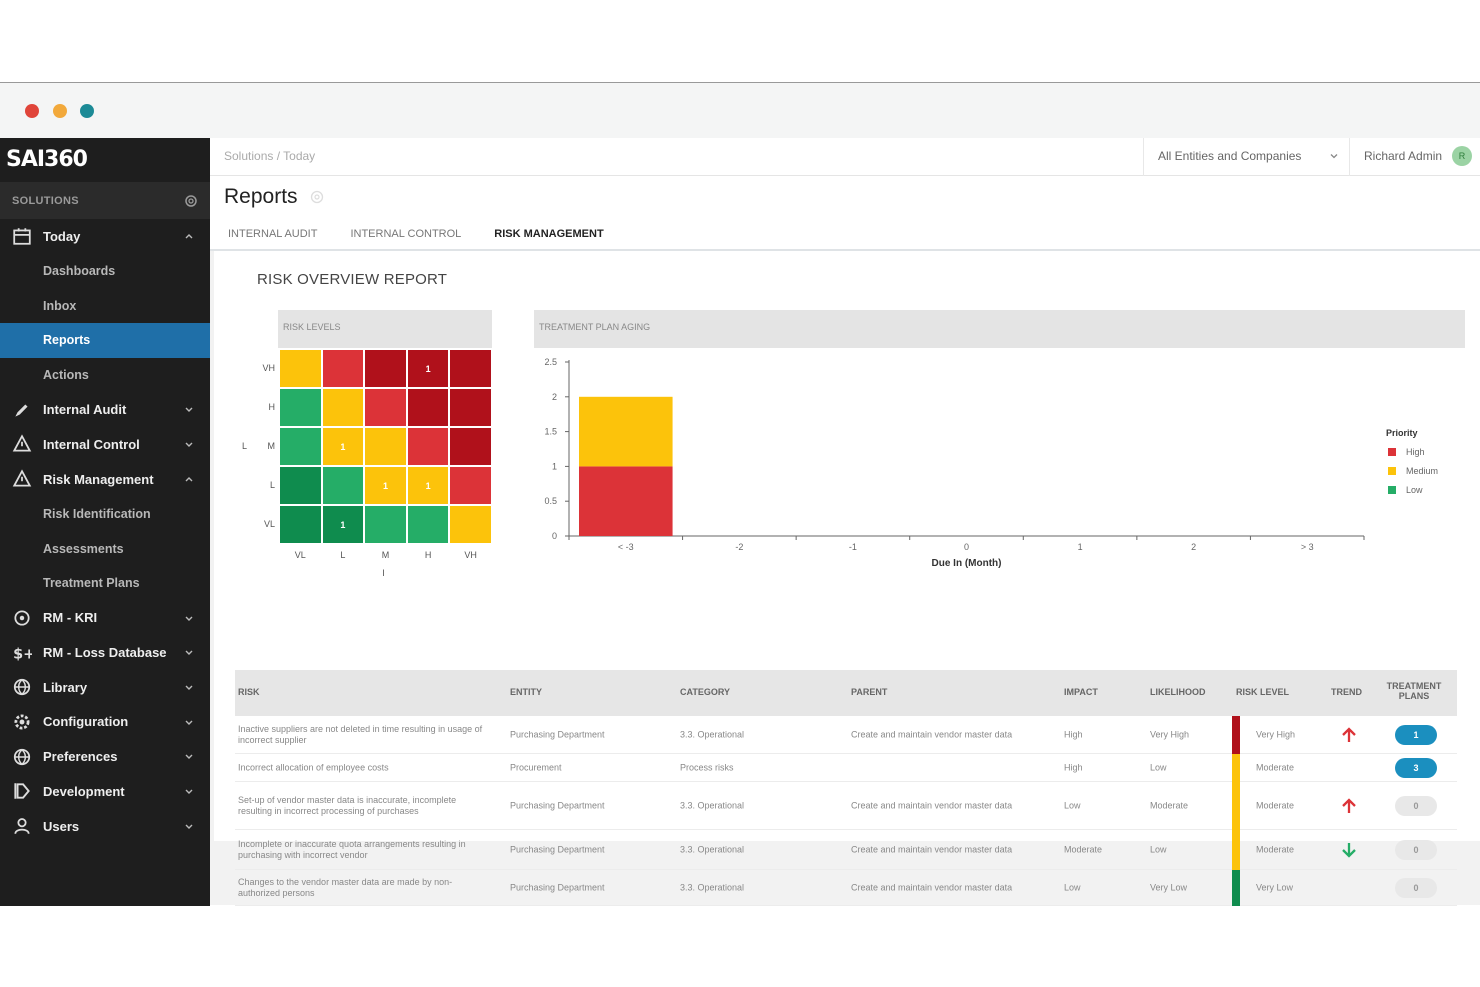 This screenshot has height=987, width=1480. Describe the element at coordinates (273, 234) in the screenshot. I see `tab-internal-audit: INTERNAL AUDIT` at that location.